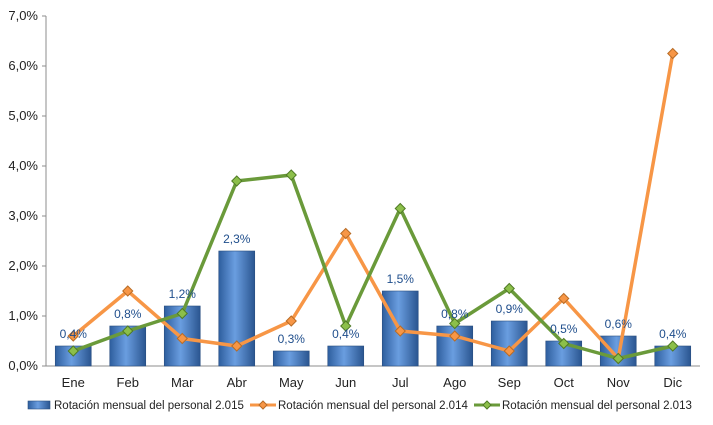 The width and height of the screenshot is (713, 425). Describe the element at coordinates (619, 382) in the screenshot. I see `x-tick-label: Nov` at that location.